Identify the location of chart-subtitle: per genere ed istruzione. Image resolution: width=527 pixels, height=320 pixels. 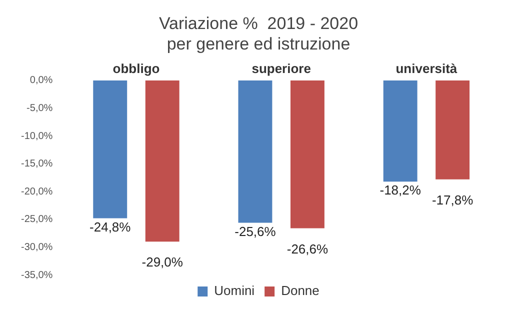
(258, 44).